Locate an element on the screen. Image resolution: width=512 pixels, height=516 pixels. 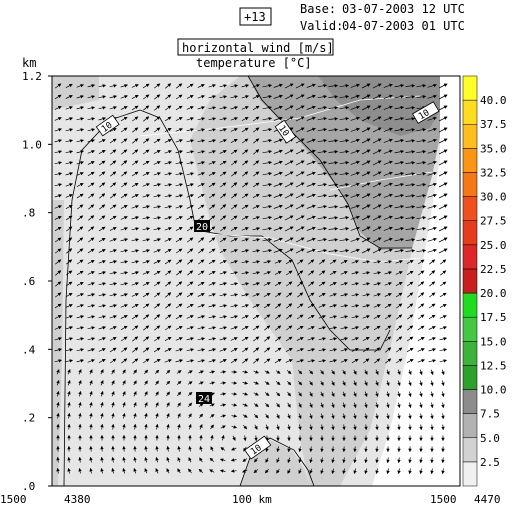
colorbar-tick-label: 12.5 is located at coordinates (493, 365).